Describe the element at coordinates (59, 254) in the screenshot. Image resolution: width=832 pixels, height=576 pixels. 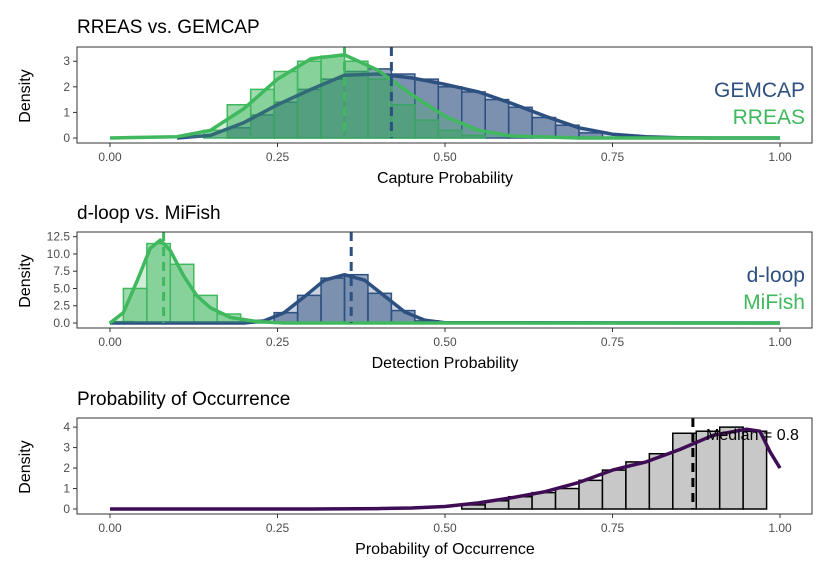
I see `y-tick-label: 10.0` at that location.